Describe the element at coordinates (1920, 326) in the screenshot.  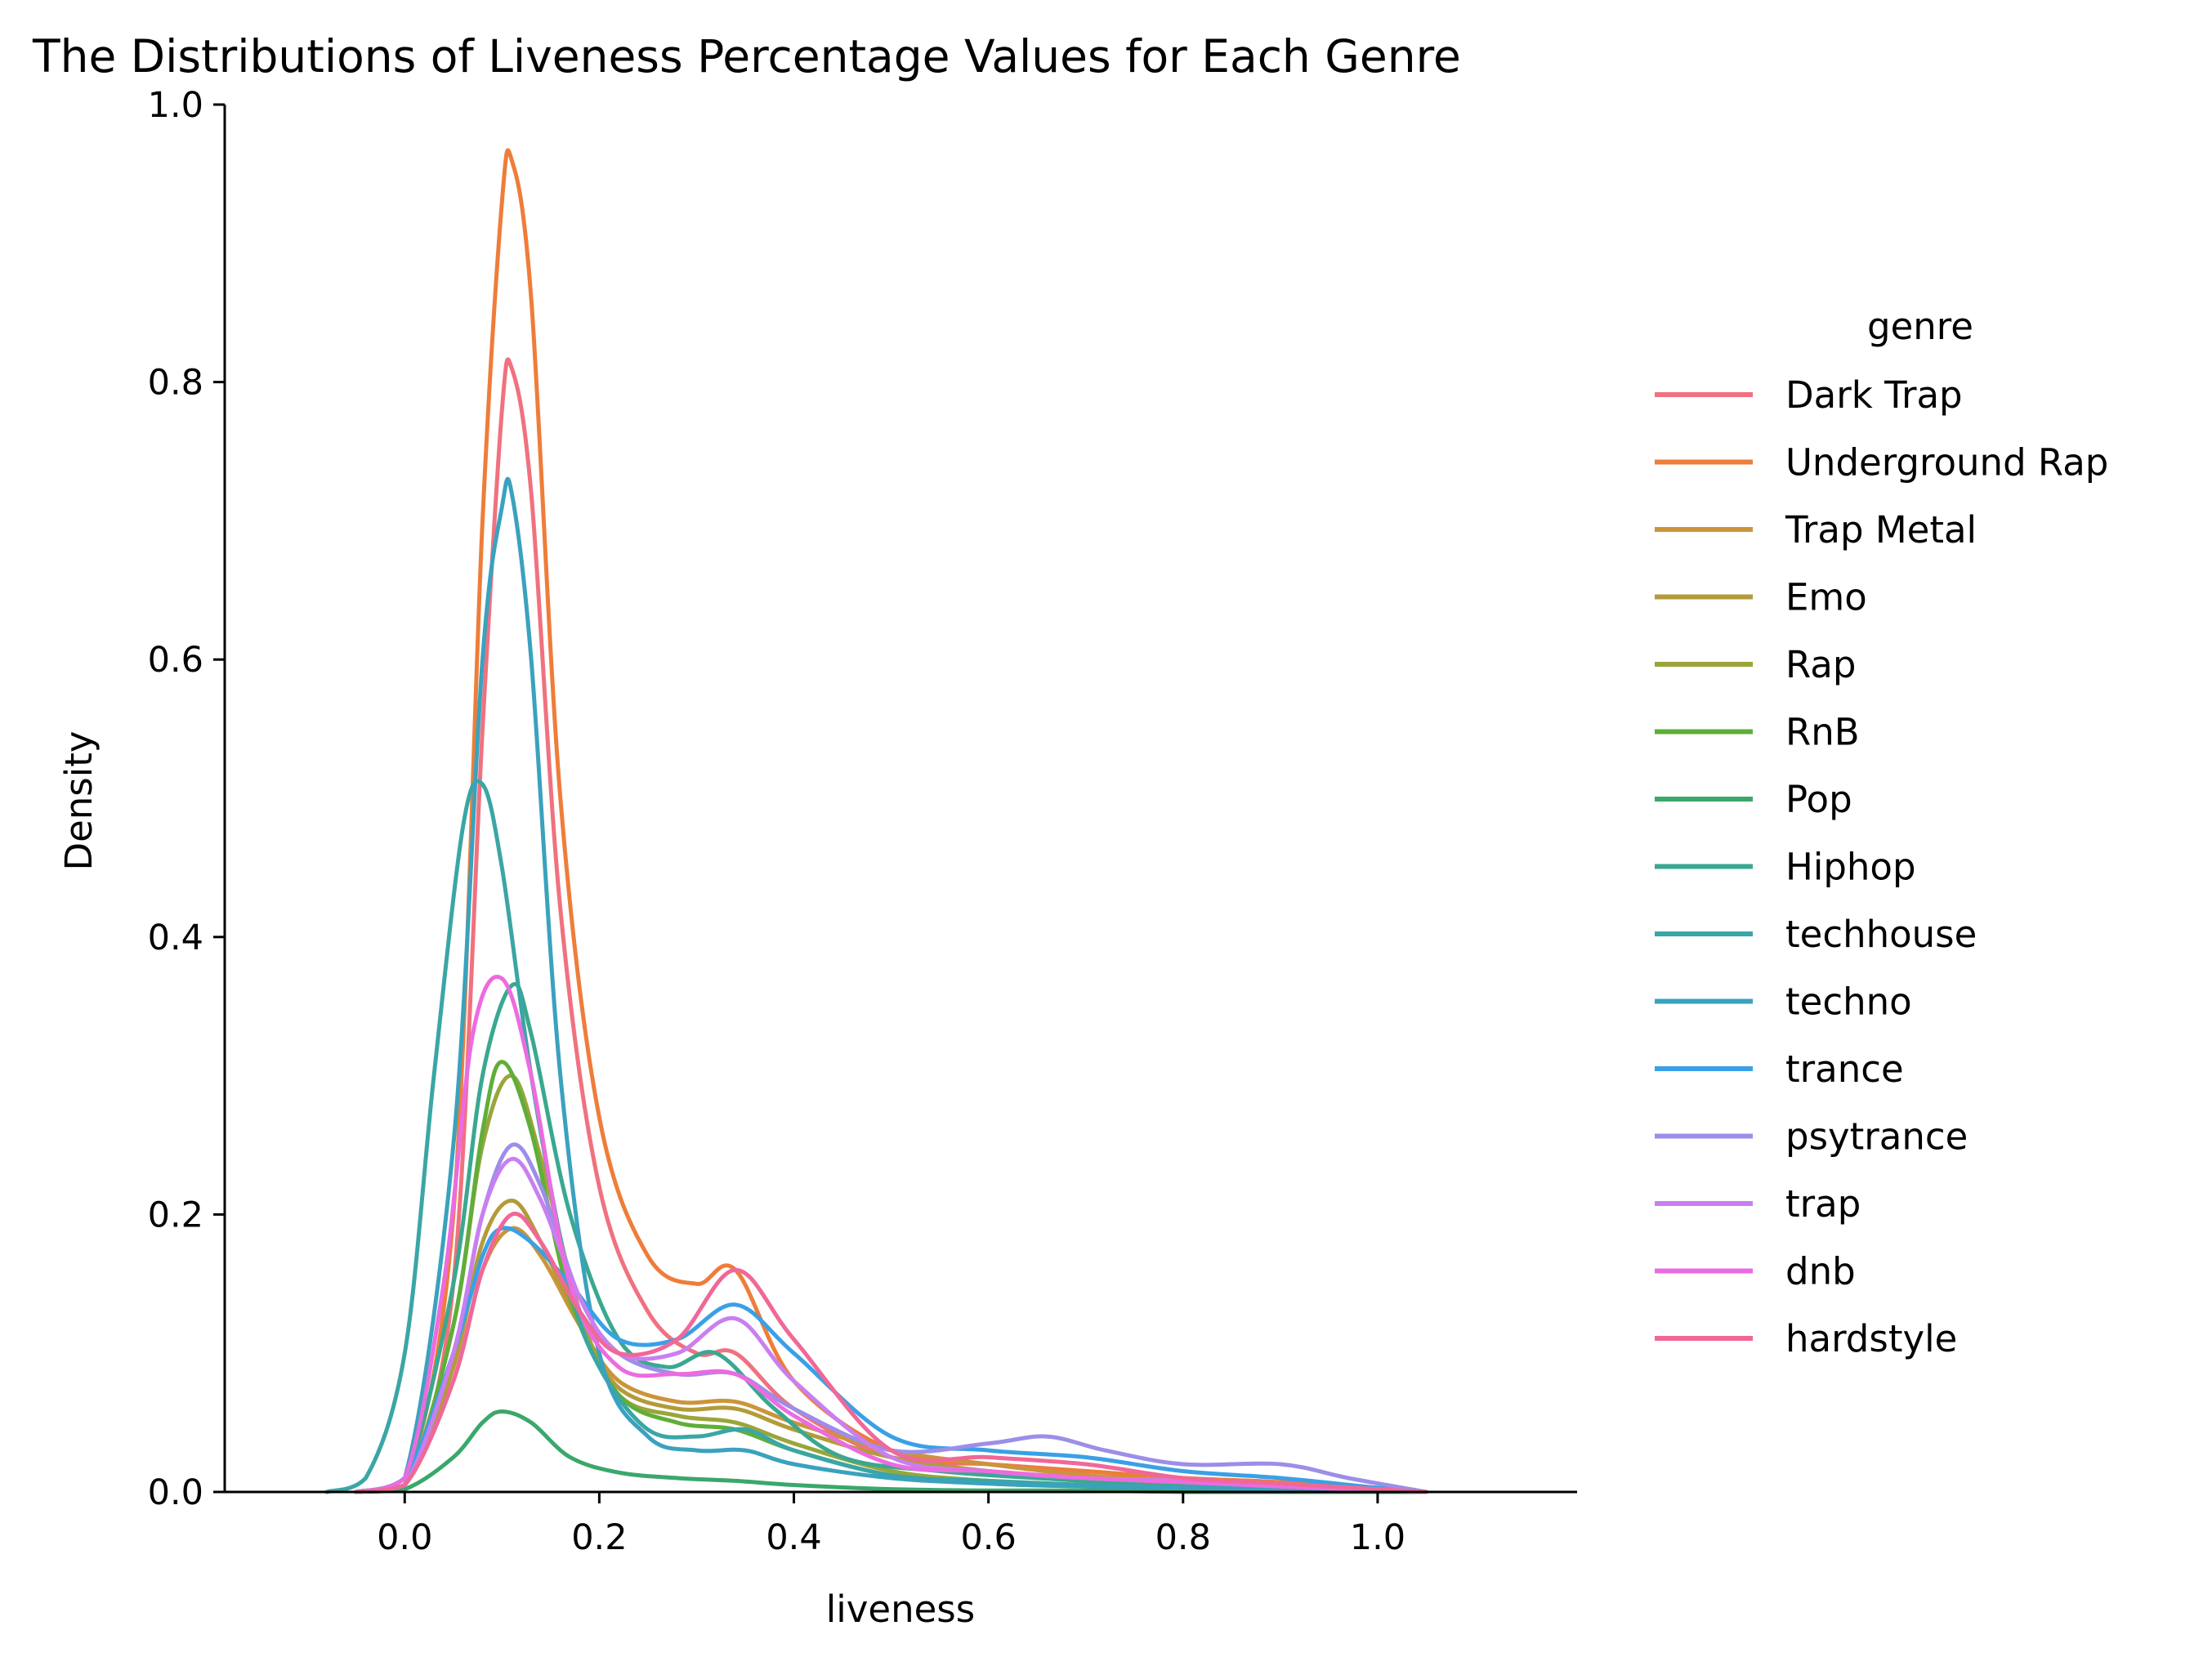
I see `legend-title: genre` at that location.